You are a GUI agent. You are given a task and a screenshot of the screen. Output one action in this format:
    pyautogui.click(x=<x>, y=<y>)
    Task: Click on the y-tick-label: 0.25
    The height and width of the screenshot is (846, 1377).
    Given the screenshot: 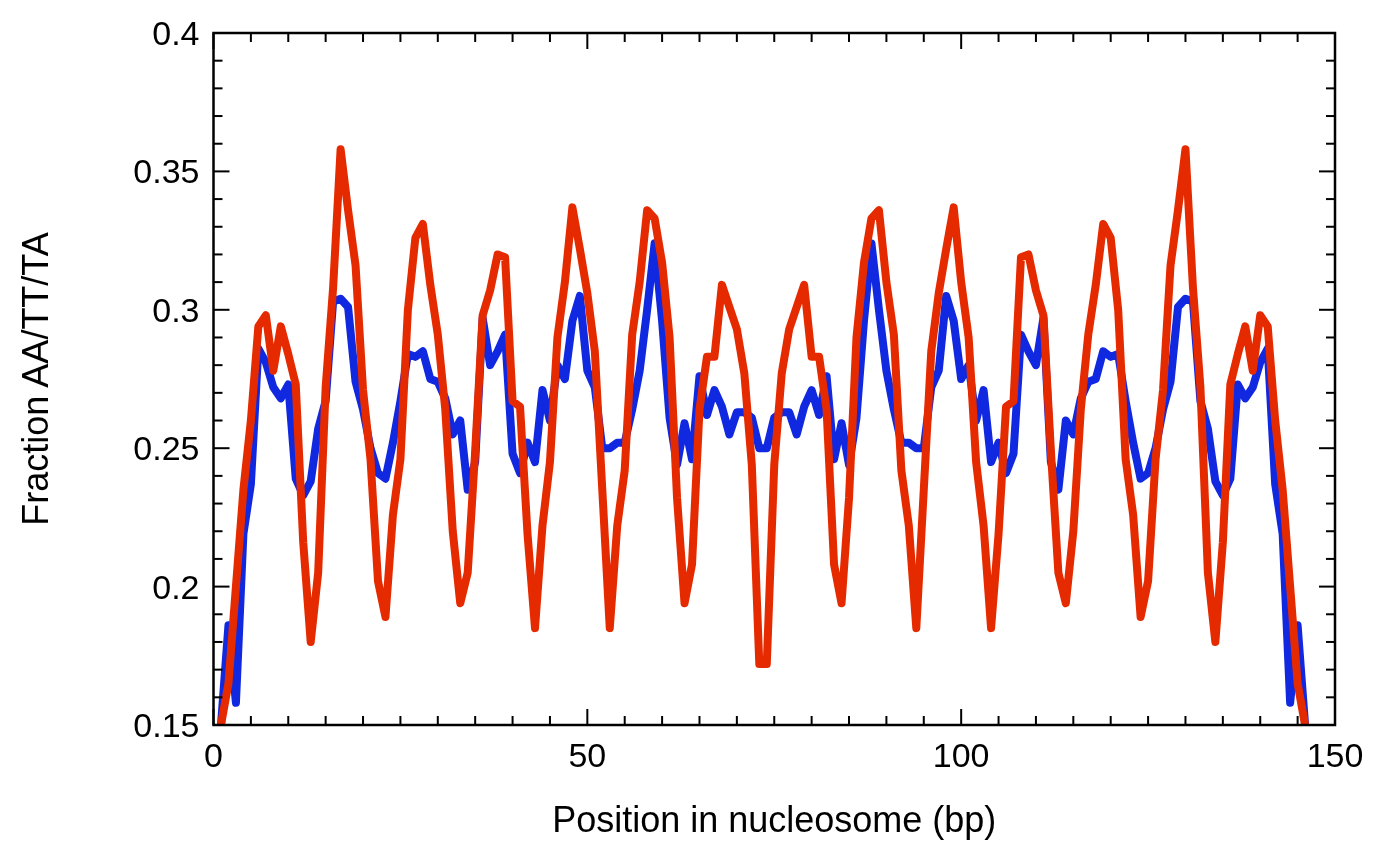 What is the action you would take?
    pyautogui.click(x=166, y=448)
    